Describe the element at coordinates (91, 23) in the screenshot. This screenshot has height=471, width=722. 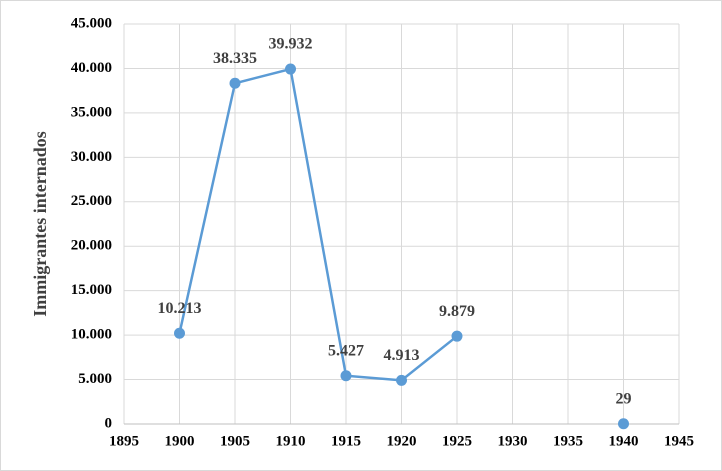
I see `y-tick-label: 45.000` at that location.